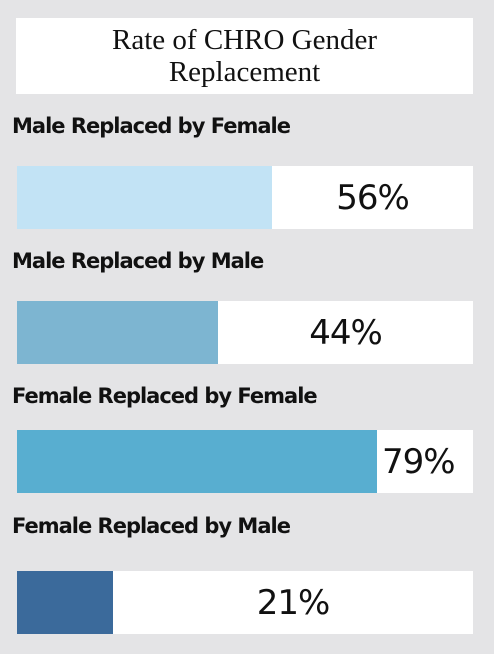 Image resolution: width=494 pixels, height=654 pixels. I want to click on bar-value-male-replaced-by-female: 56%, so click(373, 197).